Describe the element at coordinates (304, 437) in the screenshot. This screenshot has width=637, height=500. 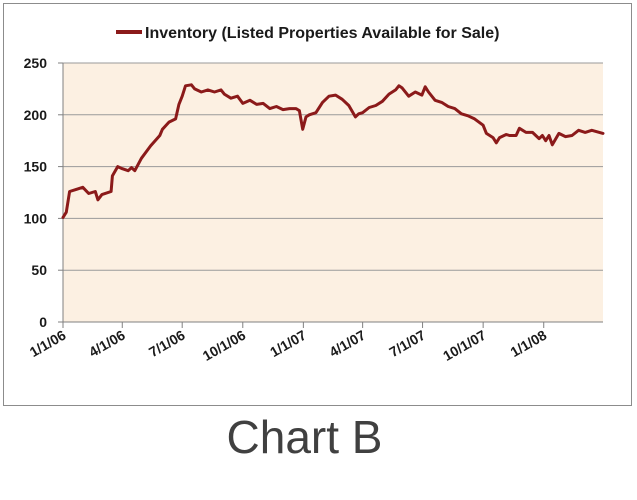
I see `chart-caption: Chart B` at that location.